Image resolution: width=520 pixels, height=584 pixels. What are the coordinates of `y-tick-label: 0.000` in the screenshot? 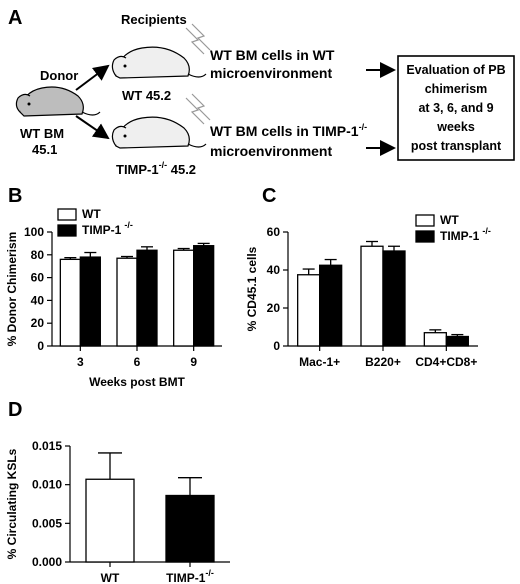 It's located at (47, 562).